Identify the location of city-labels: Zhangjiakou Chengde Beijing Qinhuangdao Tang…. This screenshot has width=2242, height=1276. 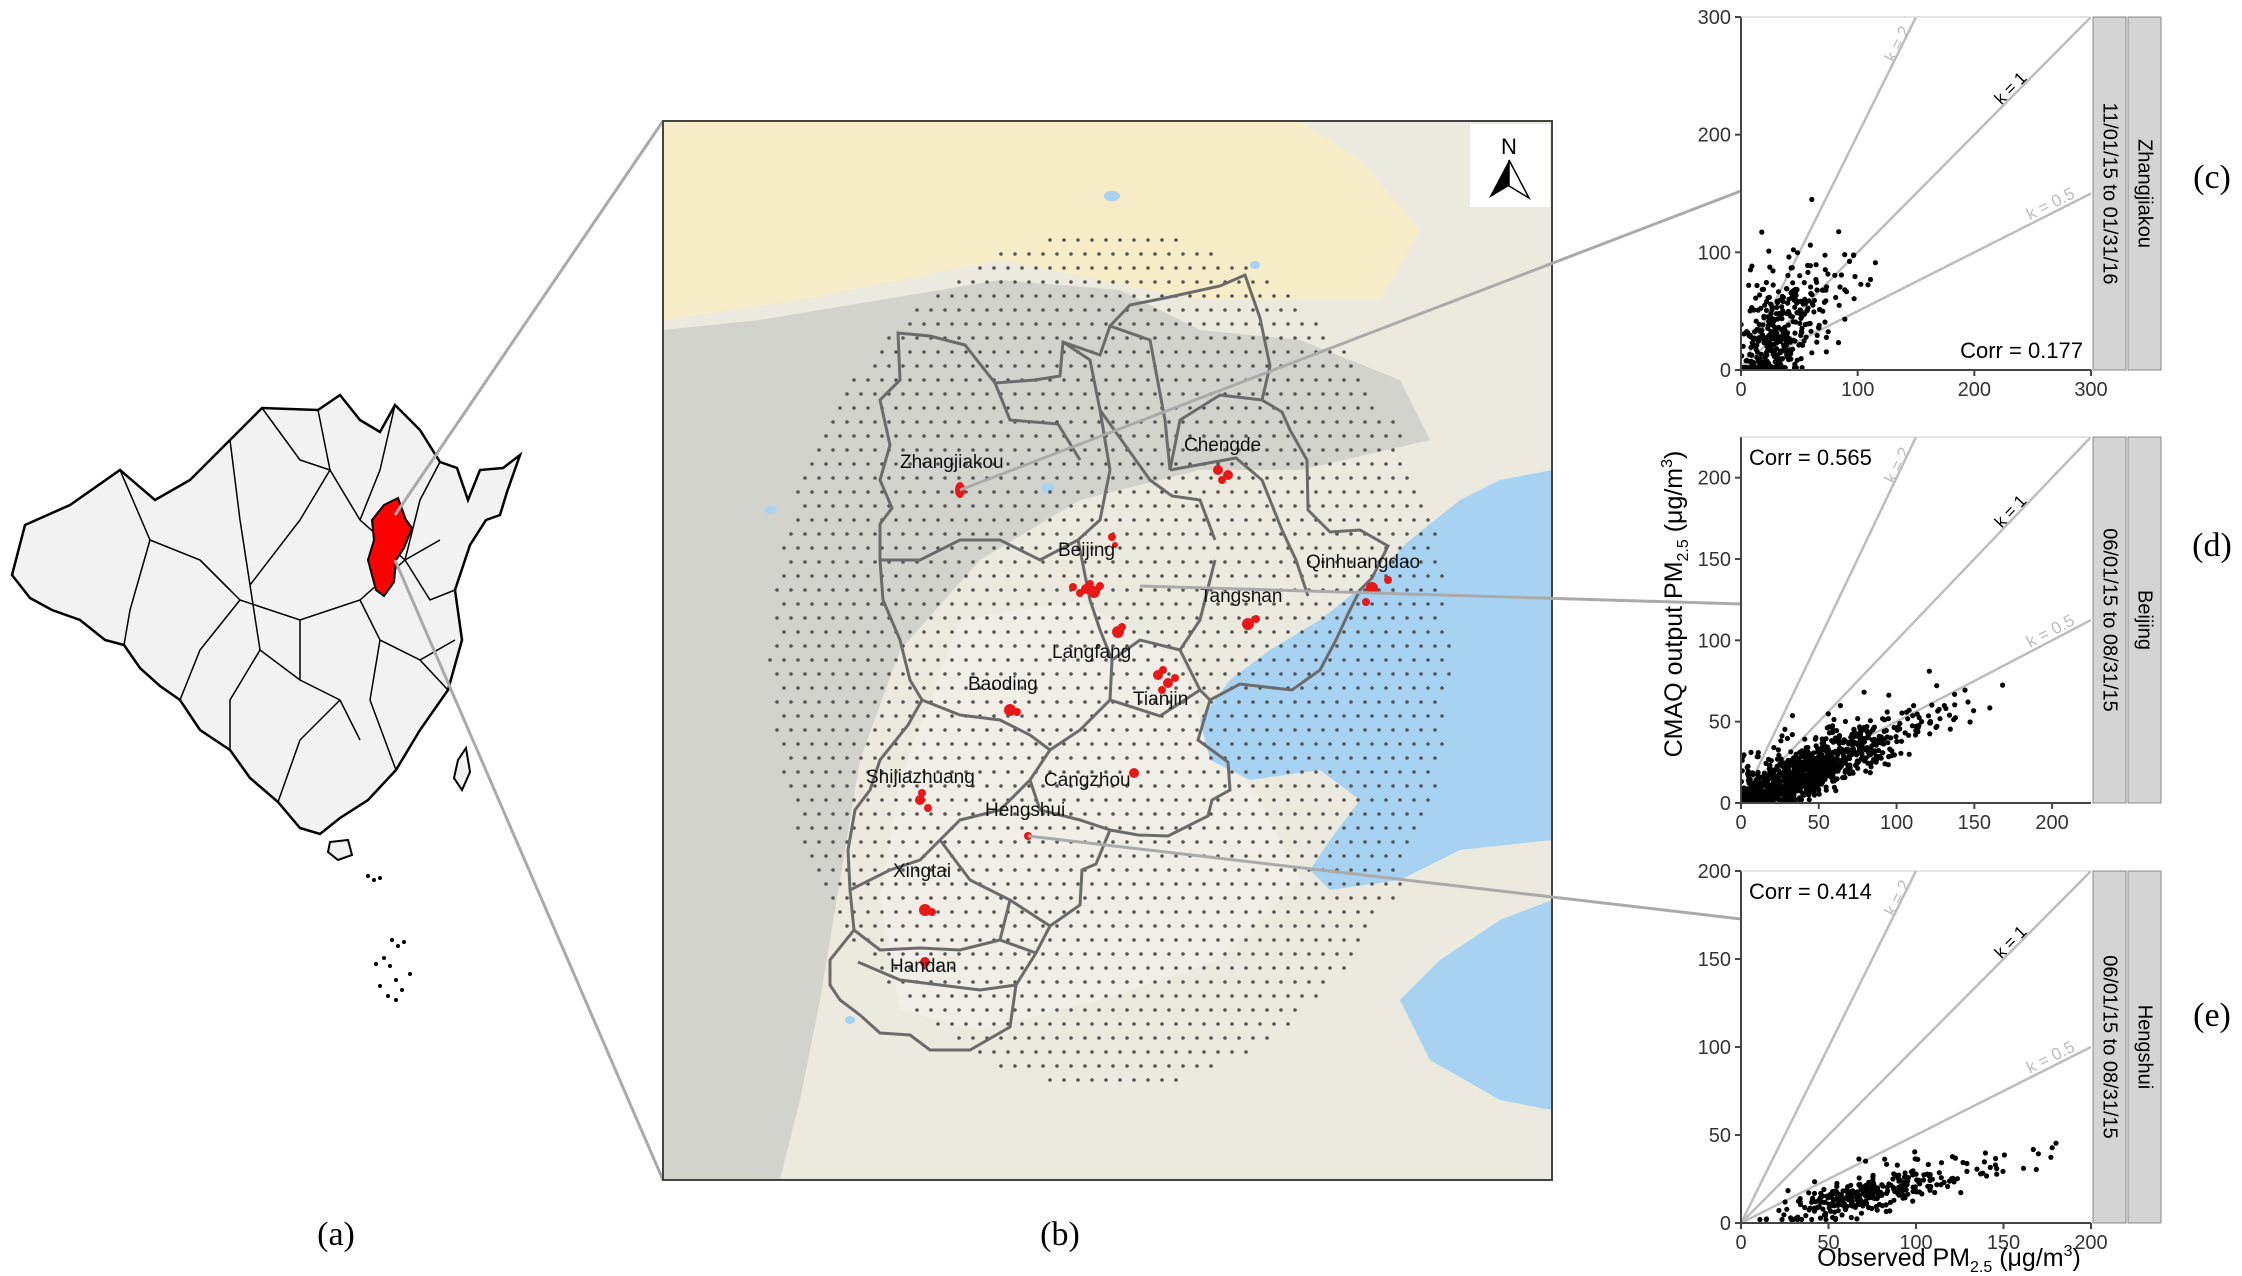
(1143, 706).